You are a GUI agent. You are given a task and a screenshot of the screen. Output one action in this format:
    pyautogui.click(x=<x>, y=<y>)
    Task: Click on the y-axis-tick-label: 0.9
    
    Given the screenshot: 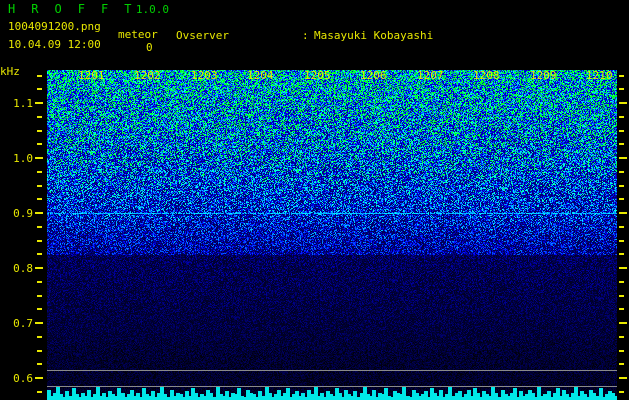 What is the action you would take?
    pyautogui.click(x=23, y=213)
    